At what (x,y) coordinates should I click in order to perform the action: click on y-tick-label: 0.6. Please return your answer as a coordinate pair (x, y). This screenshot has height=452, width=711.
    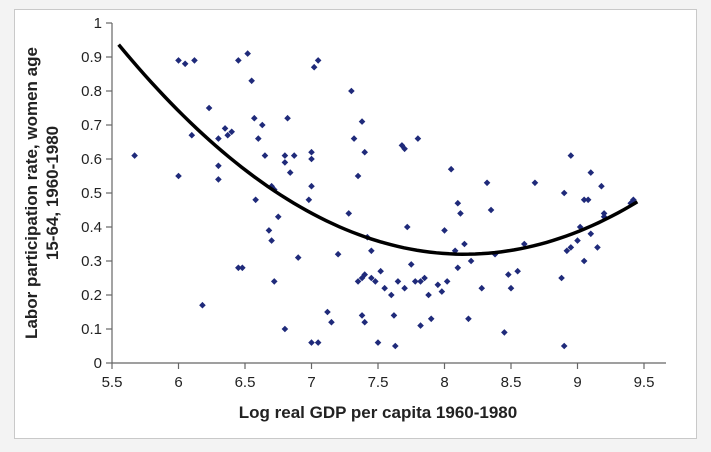
    Looking at the image, I should click on (91, 159).